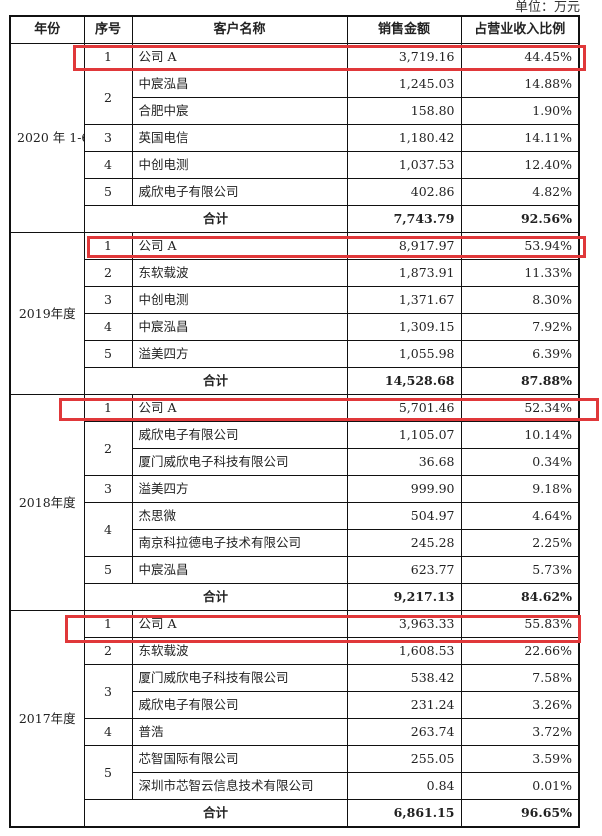 The height and width of the screenshot is (836, 602). What do you see at coordinates (404, 489) in the screenshot?
I see `sales-cell: 999.90` at bounding box center [404, 489].